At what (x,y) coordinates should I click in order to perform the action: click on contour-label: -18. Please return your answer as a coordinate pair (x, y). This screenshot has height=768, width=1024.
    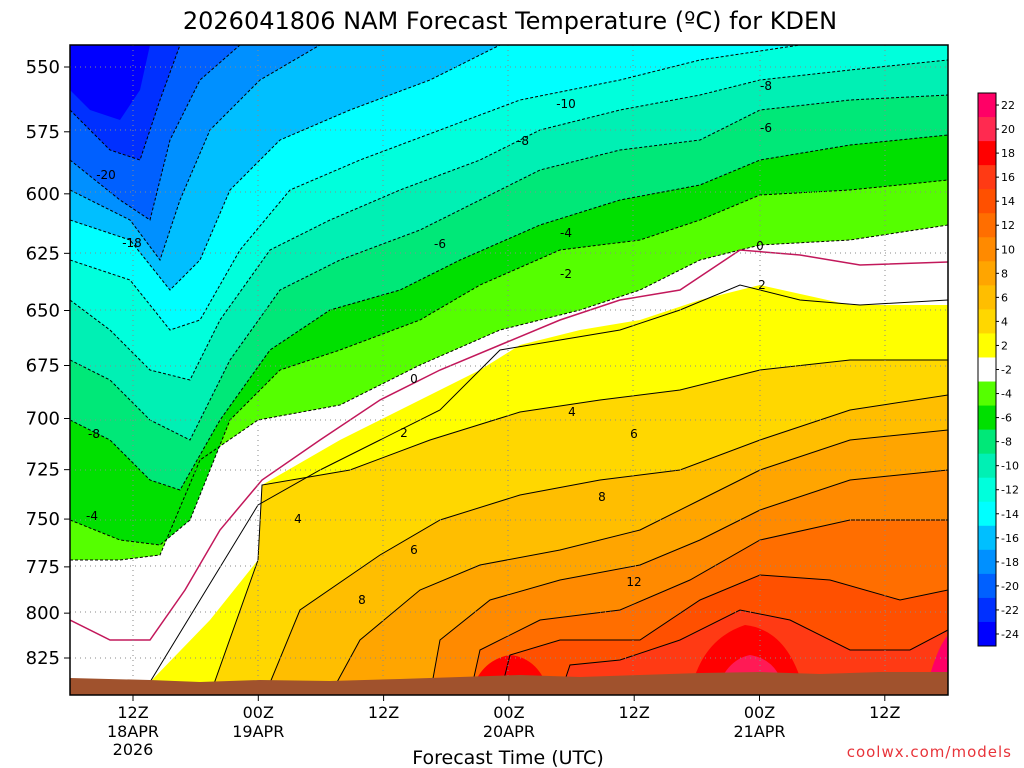
    Looking at the image, I should click on (132, 243).